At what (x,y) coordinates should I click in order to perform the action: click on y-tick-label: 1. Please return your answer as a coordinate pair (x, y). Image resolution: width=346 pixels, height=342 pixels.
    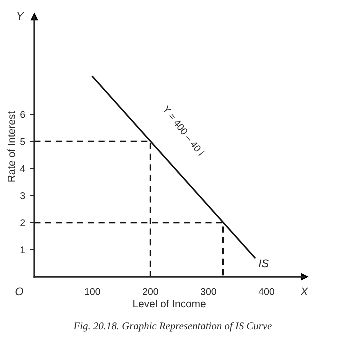
    Looking at the image, I should click on (23, 250).